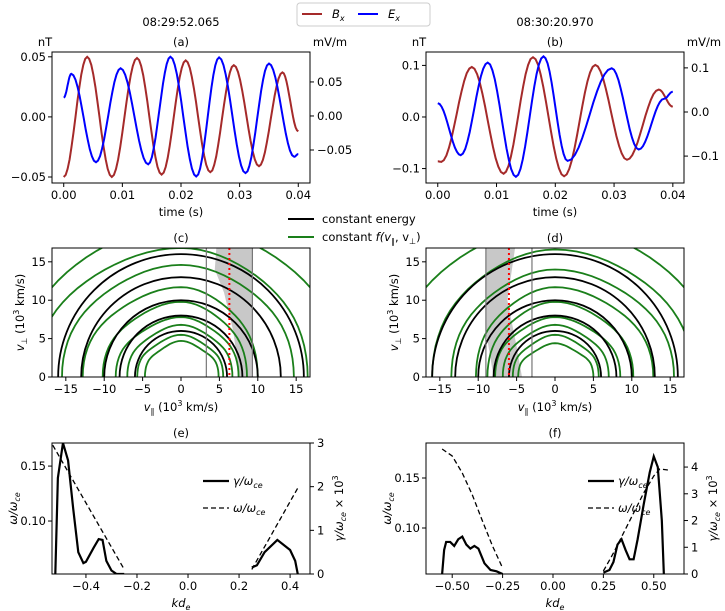 Image resolution: width=725 pixels, height=611 pixels. I want to click on y-tick-label: 15, so click(412, 262).